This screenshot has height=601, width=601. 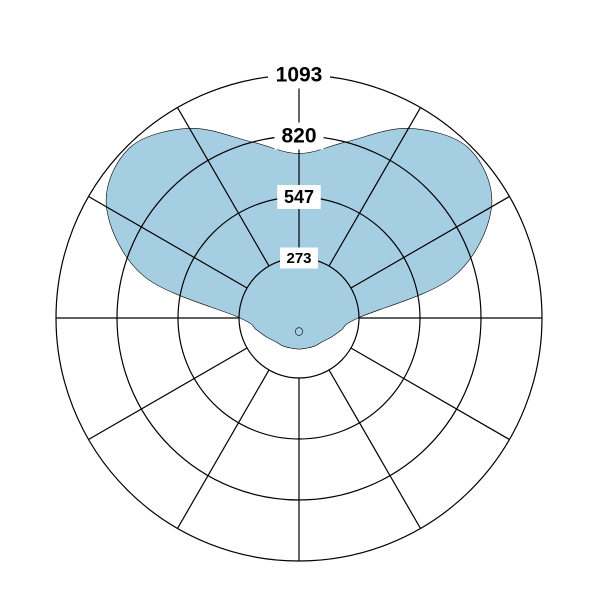 I want to click on radial-tick-label-273: 273, so click(x=298, y=258).